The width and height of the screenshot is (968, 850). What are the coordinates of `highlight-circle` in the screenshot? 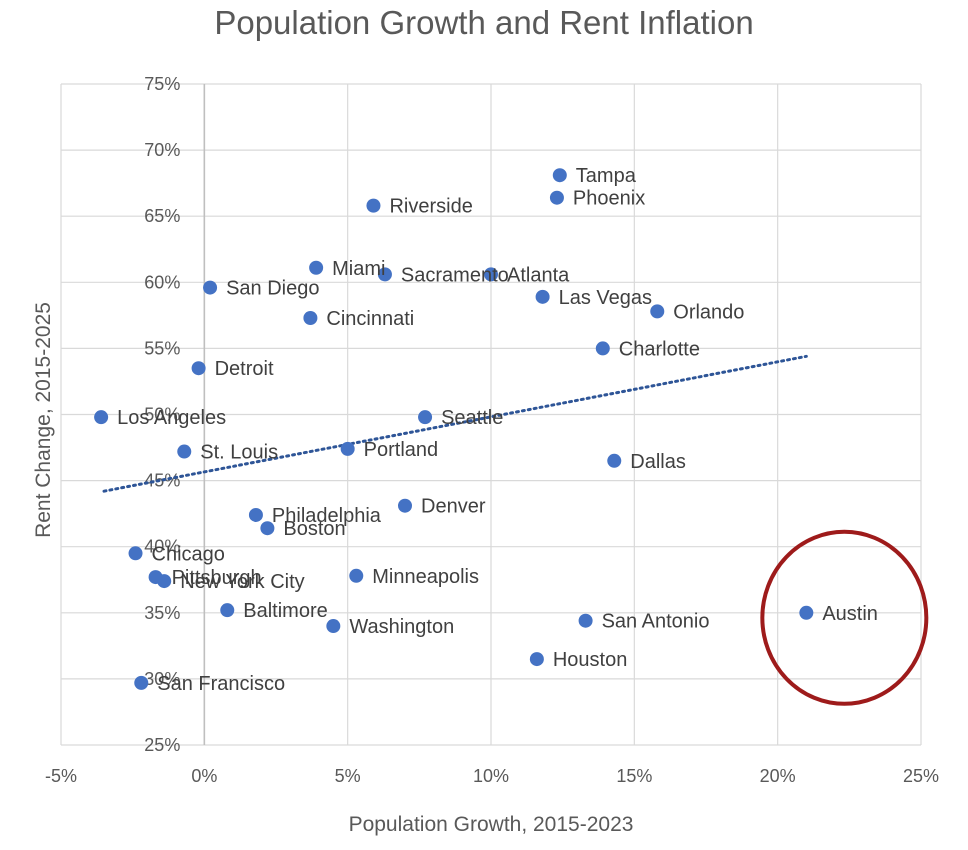 It's located at (844, 617).